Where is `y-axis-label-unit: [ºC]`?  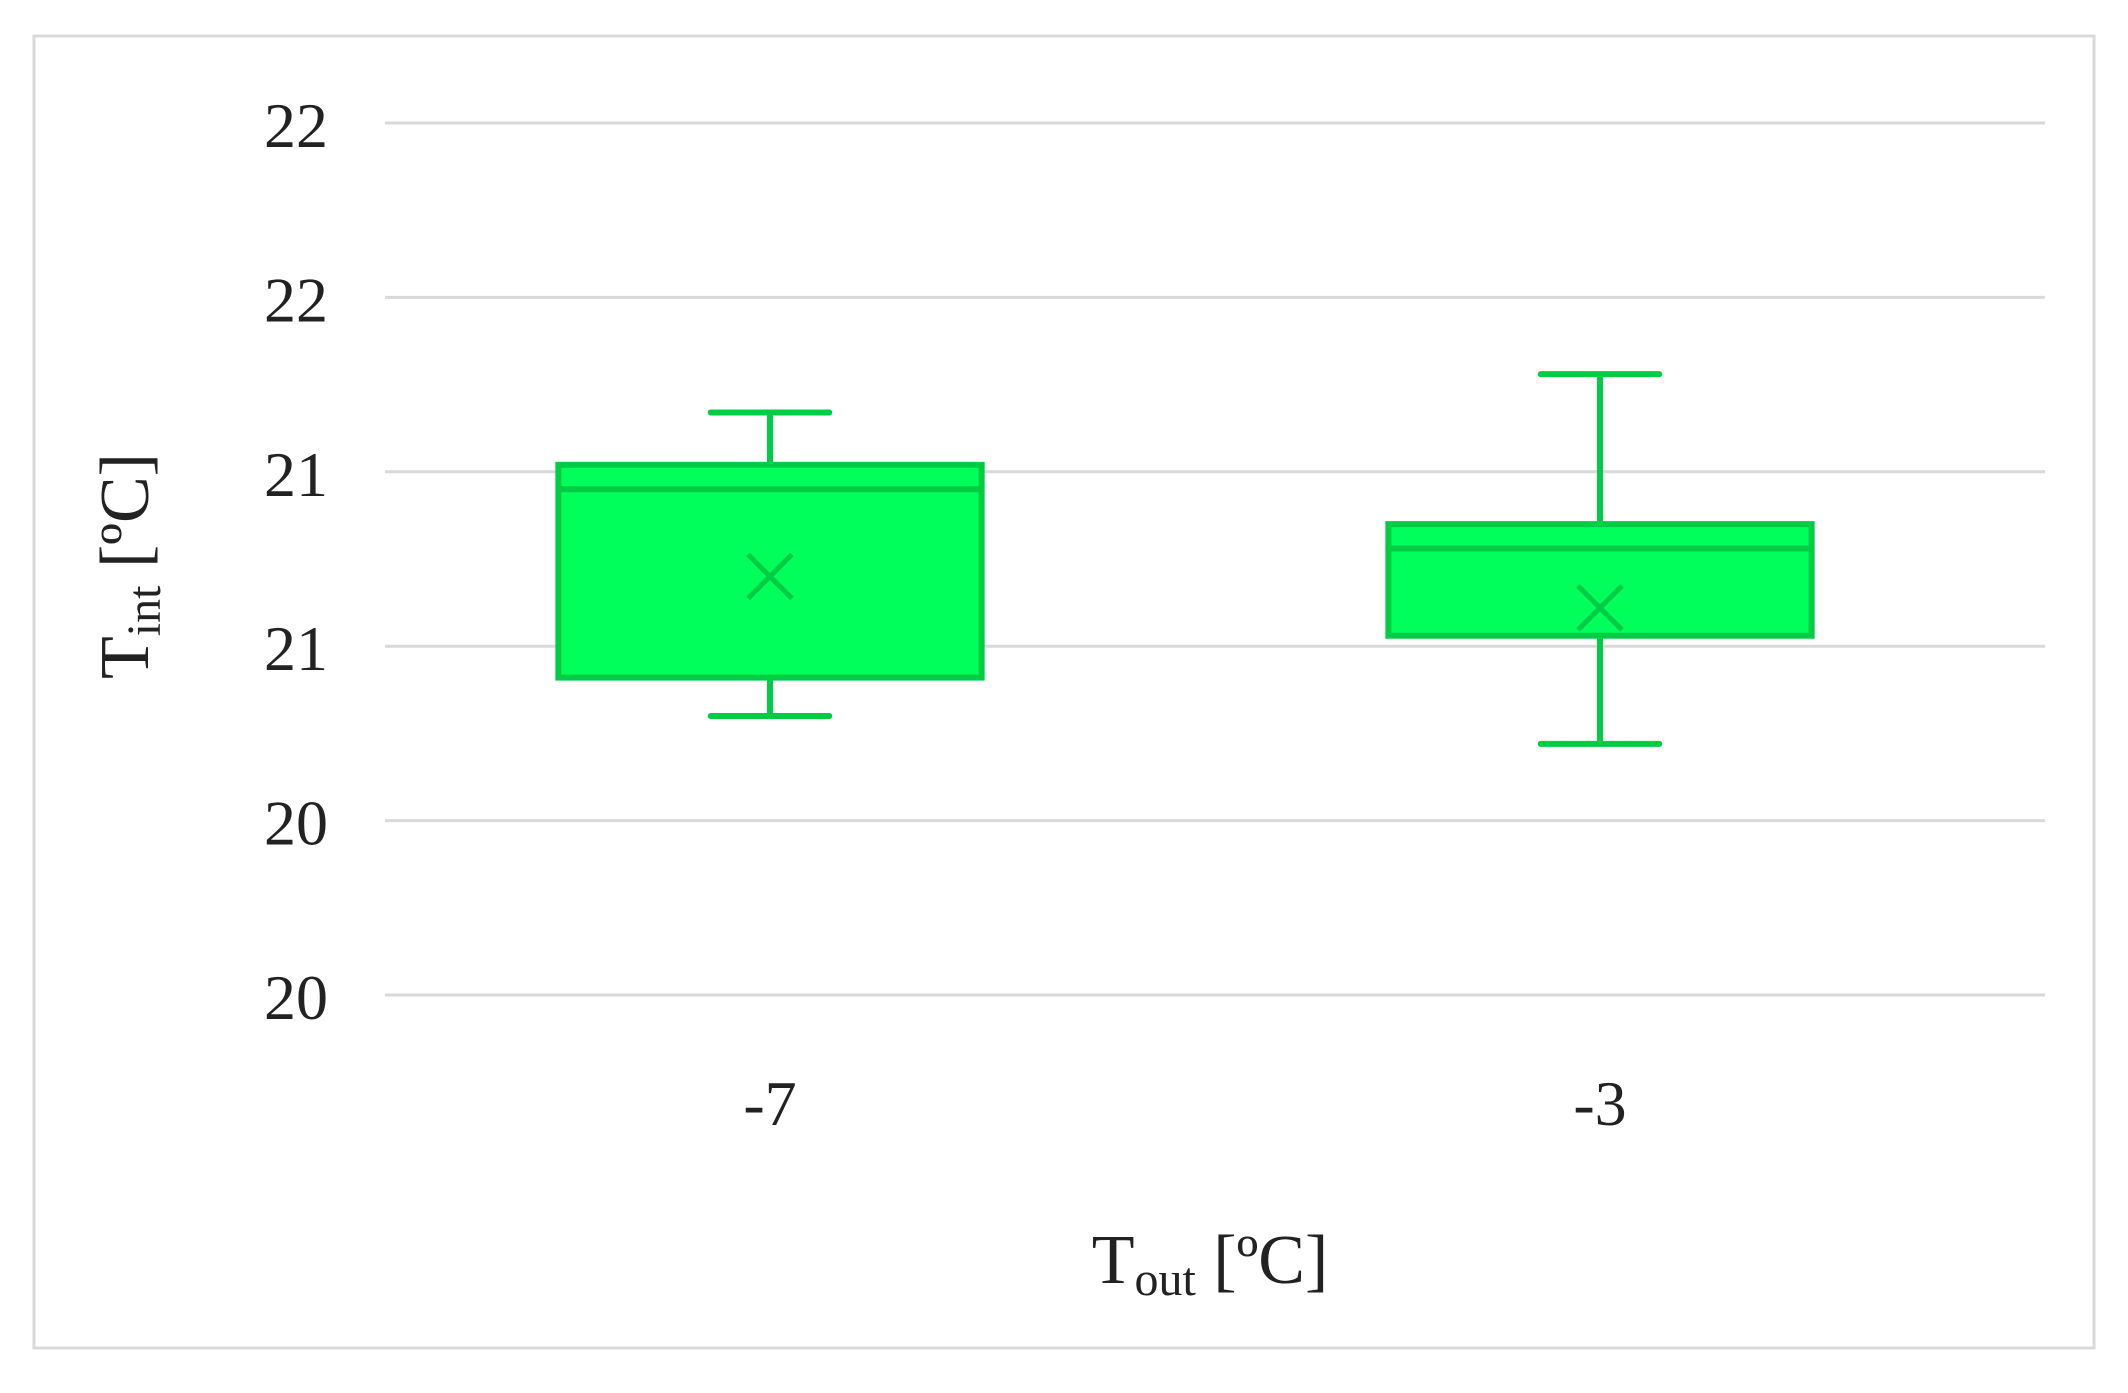 y-axis-label-unit: [ºC] is located at coordinates (125, 519).